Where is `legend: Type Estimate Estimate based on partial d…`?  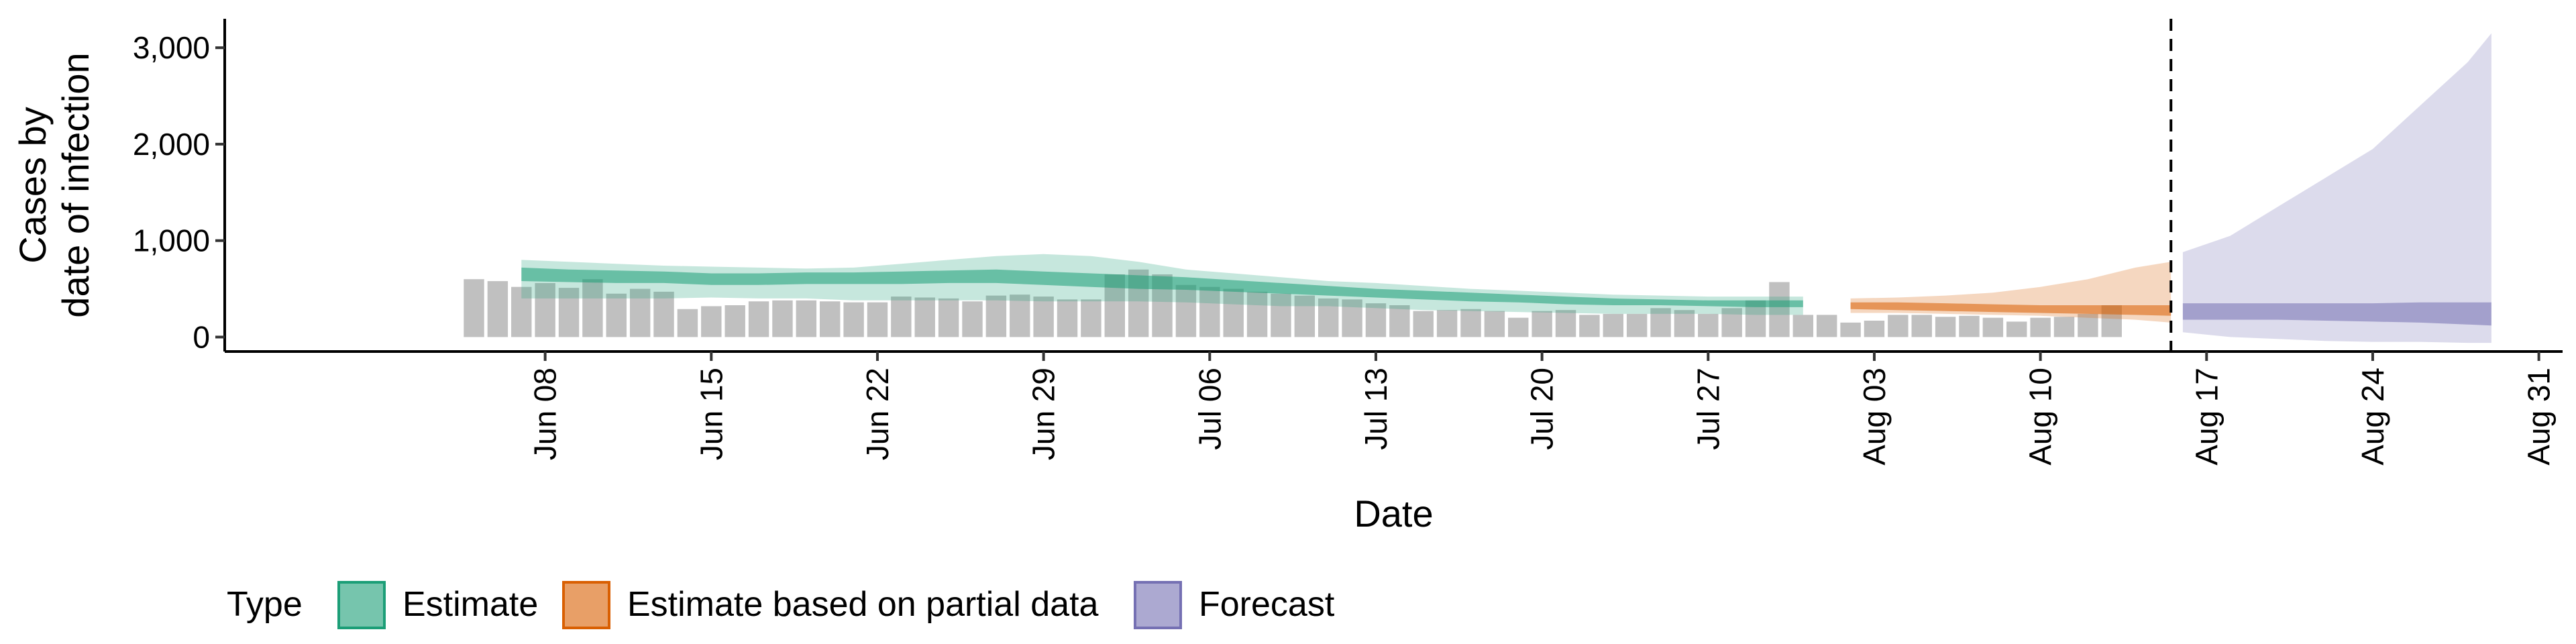
legend: Type Estimate Estimate based on partial d… is located at coordinates (781, 605).